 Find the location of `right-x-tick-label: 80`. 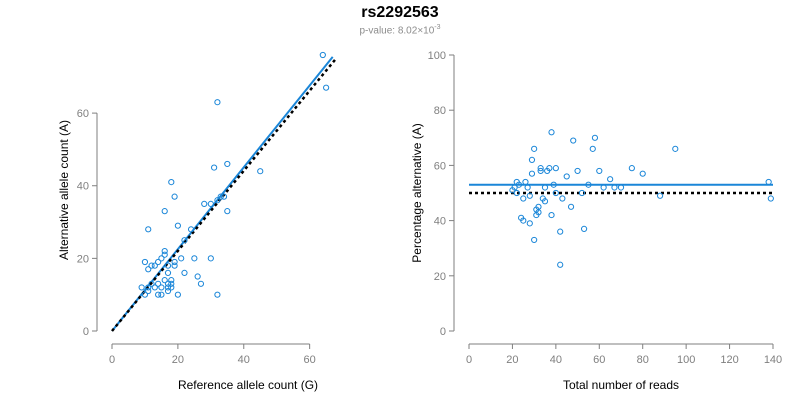

right-x-tick-label: 80 is located at coordinates (643, 360).